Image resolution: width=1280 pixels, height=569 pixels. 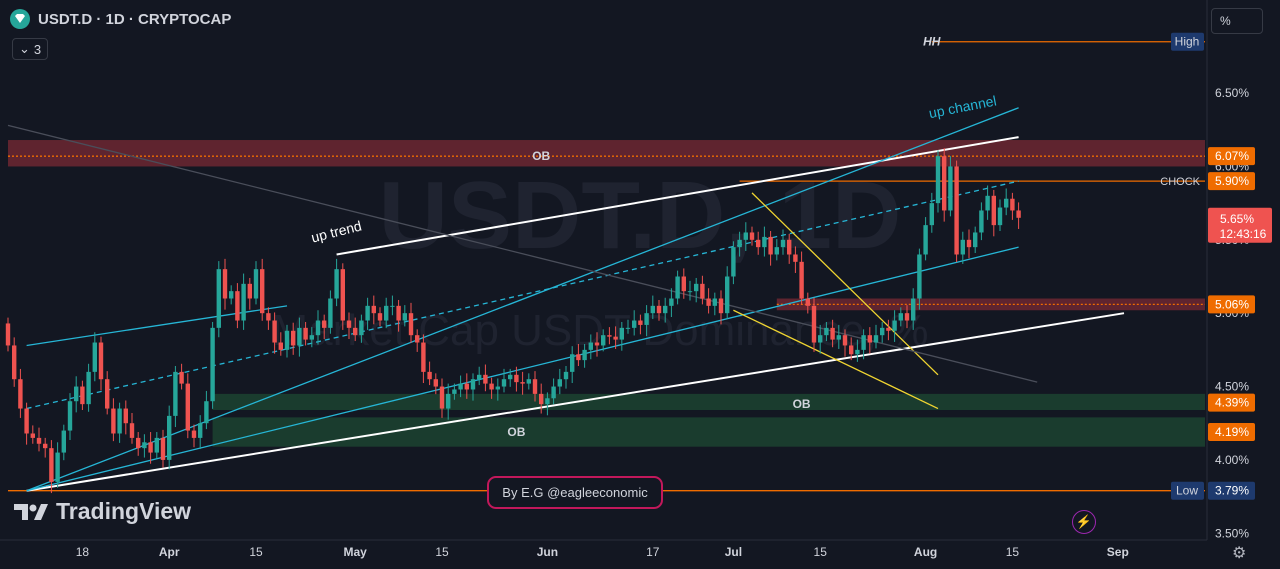 What do you see at coordinates (1232, 460) in the screenshot?
I see `y-tick-label: 4.00%` at bounding box center [1232, 460].